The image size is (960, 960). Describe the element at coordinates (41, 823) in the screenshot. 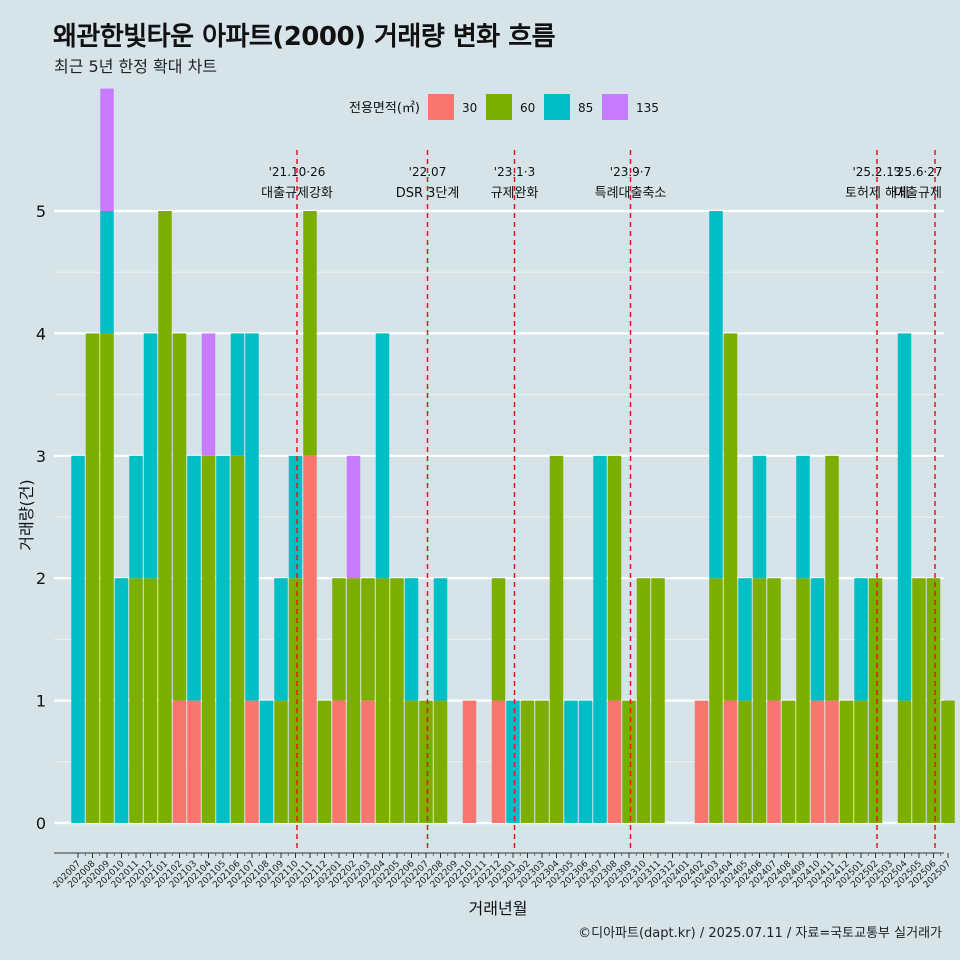

I see `y-tick-label: 0` at that location.